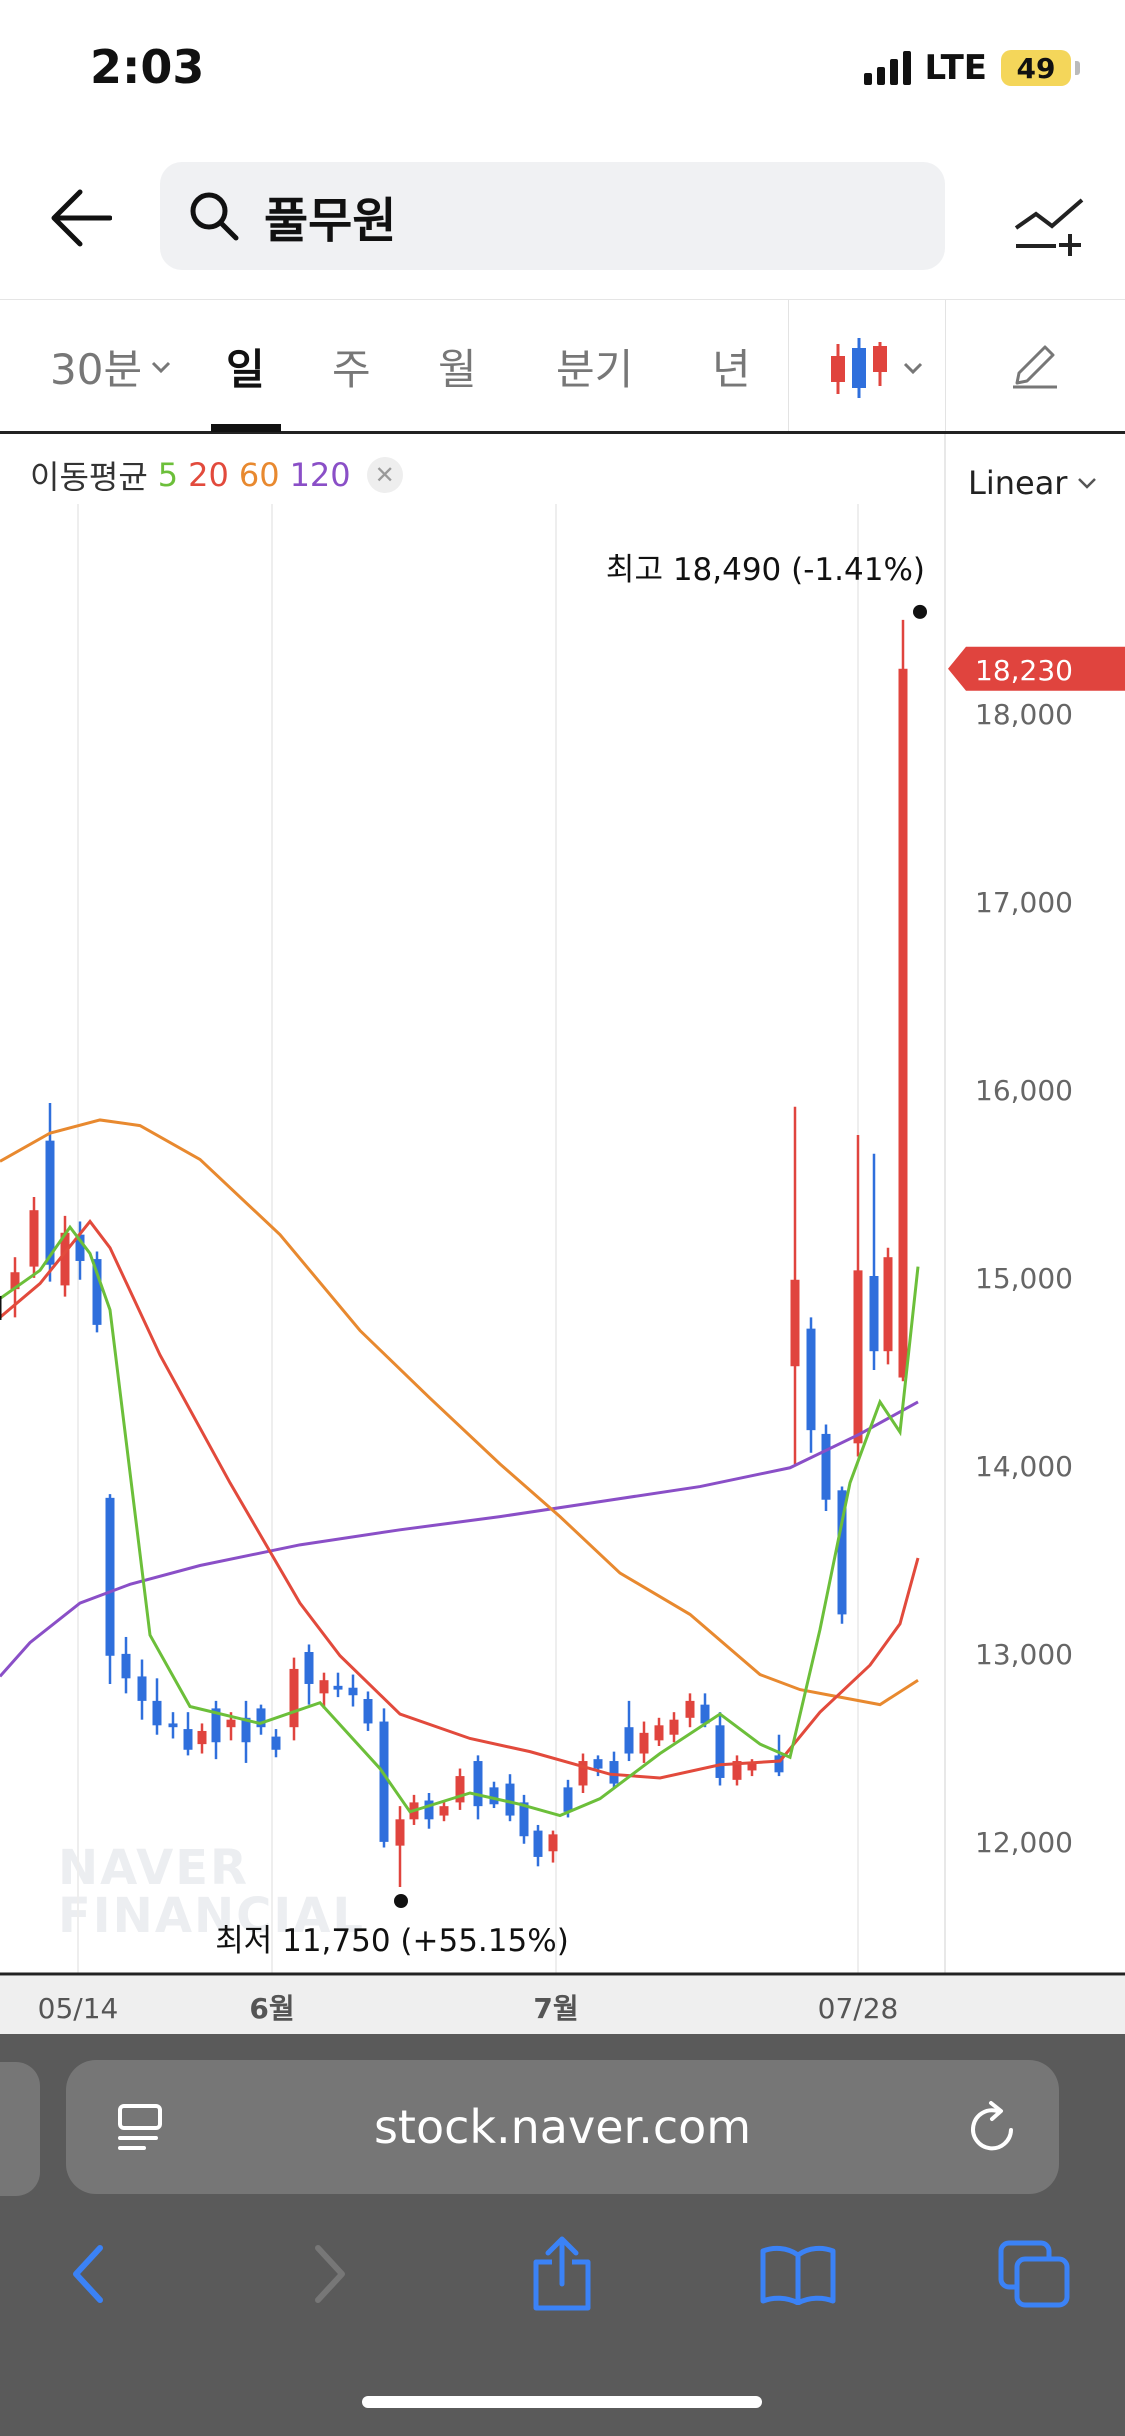  I want to click on back-button, so click(80, 218).